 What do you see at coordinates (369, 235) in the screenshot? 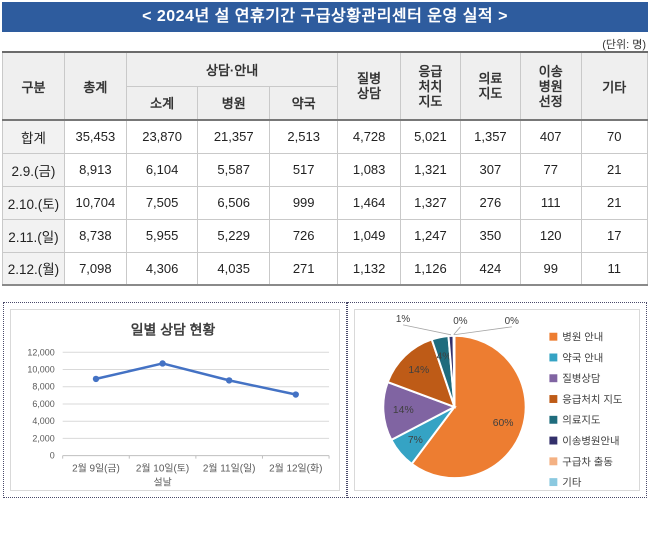
I see `table-cell: 1,049` at bounding box center [369, 235].